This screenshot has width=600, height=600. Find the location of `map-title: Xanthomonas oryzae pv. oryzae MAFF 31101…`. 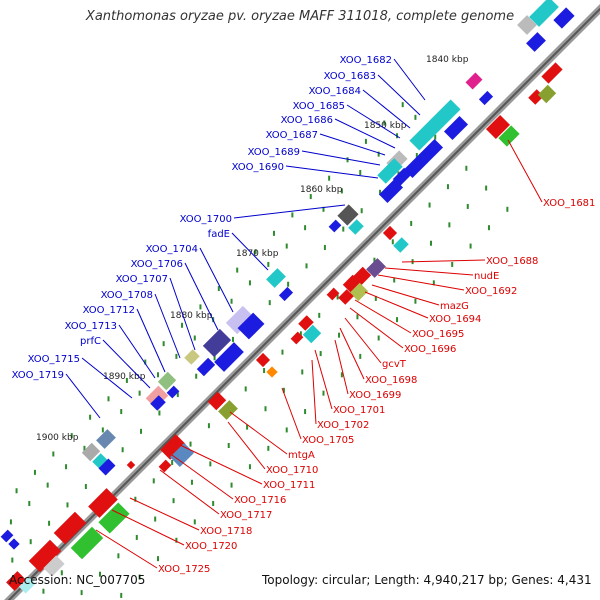

map-title: Xanthomonas oryzae pv. oryzae MAFF 31101… is located at coordinates (300, 16).